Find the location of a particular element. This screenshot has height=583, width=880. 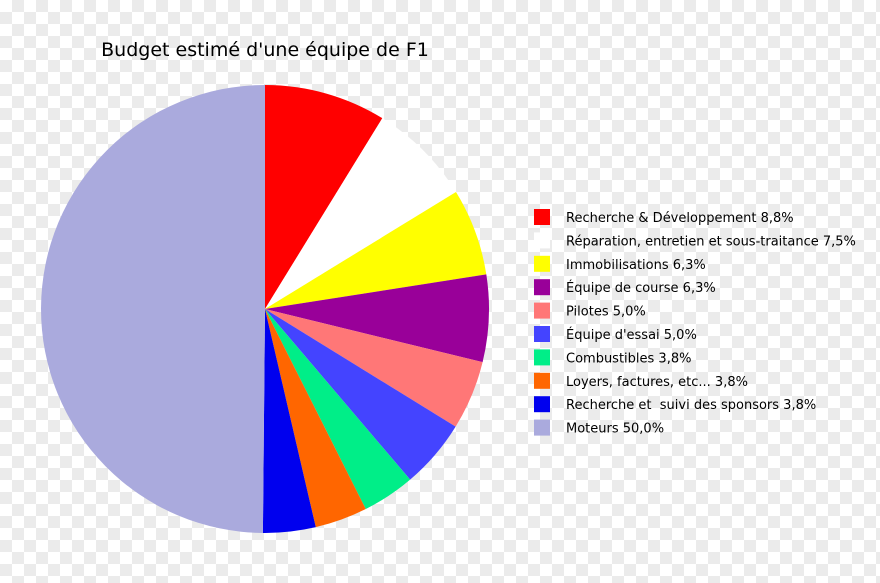

legend-label-4: Équipe de course 6,3% is located at coordinates (641, 288).